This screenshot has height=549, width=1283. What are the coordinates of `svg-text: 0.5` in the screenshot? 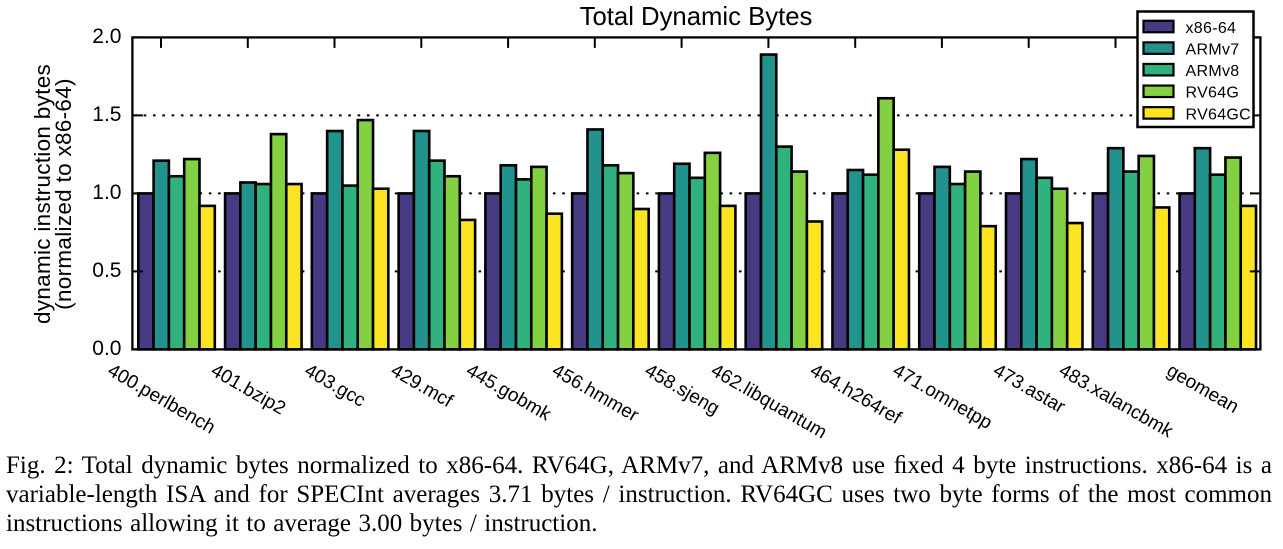 It's located at (106, 270).